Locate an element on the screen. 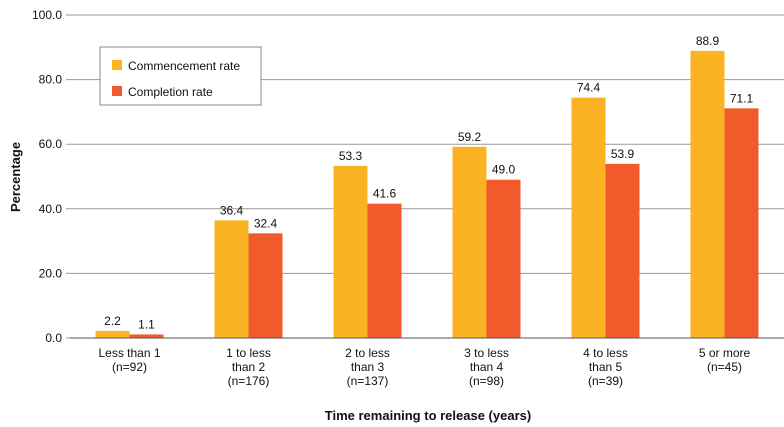  x-tick-label: 1 to less than 2 (n=176) is located at coordinates (248, 367).